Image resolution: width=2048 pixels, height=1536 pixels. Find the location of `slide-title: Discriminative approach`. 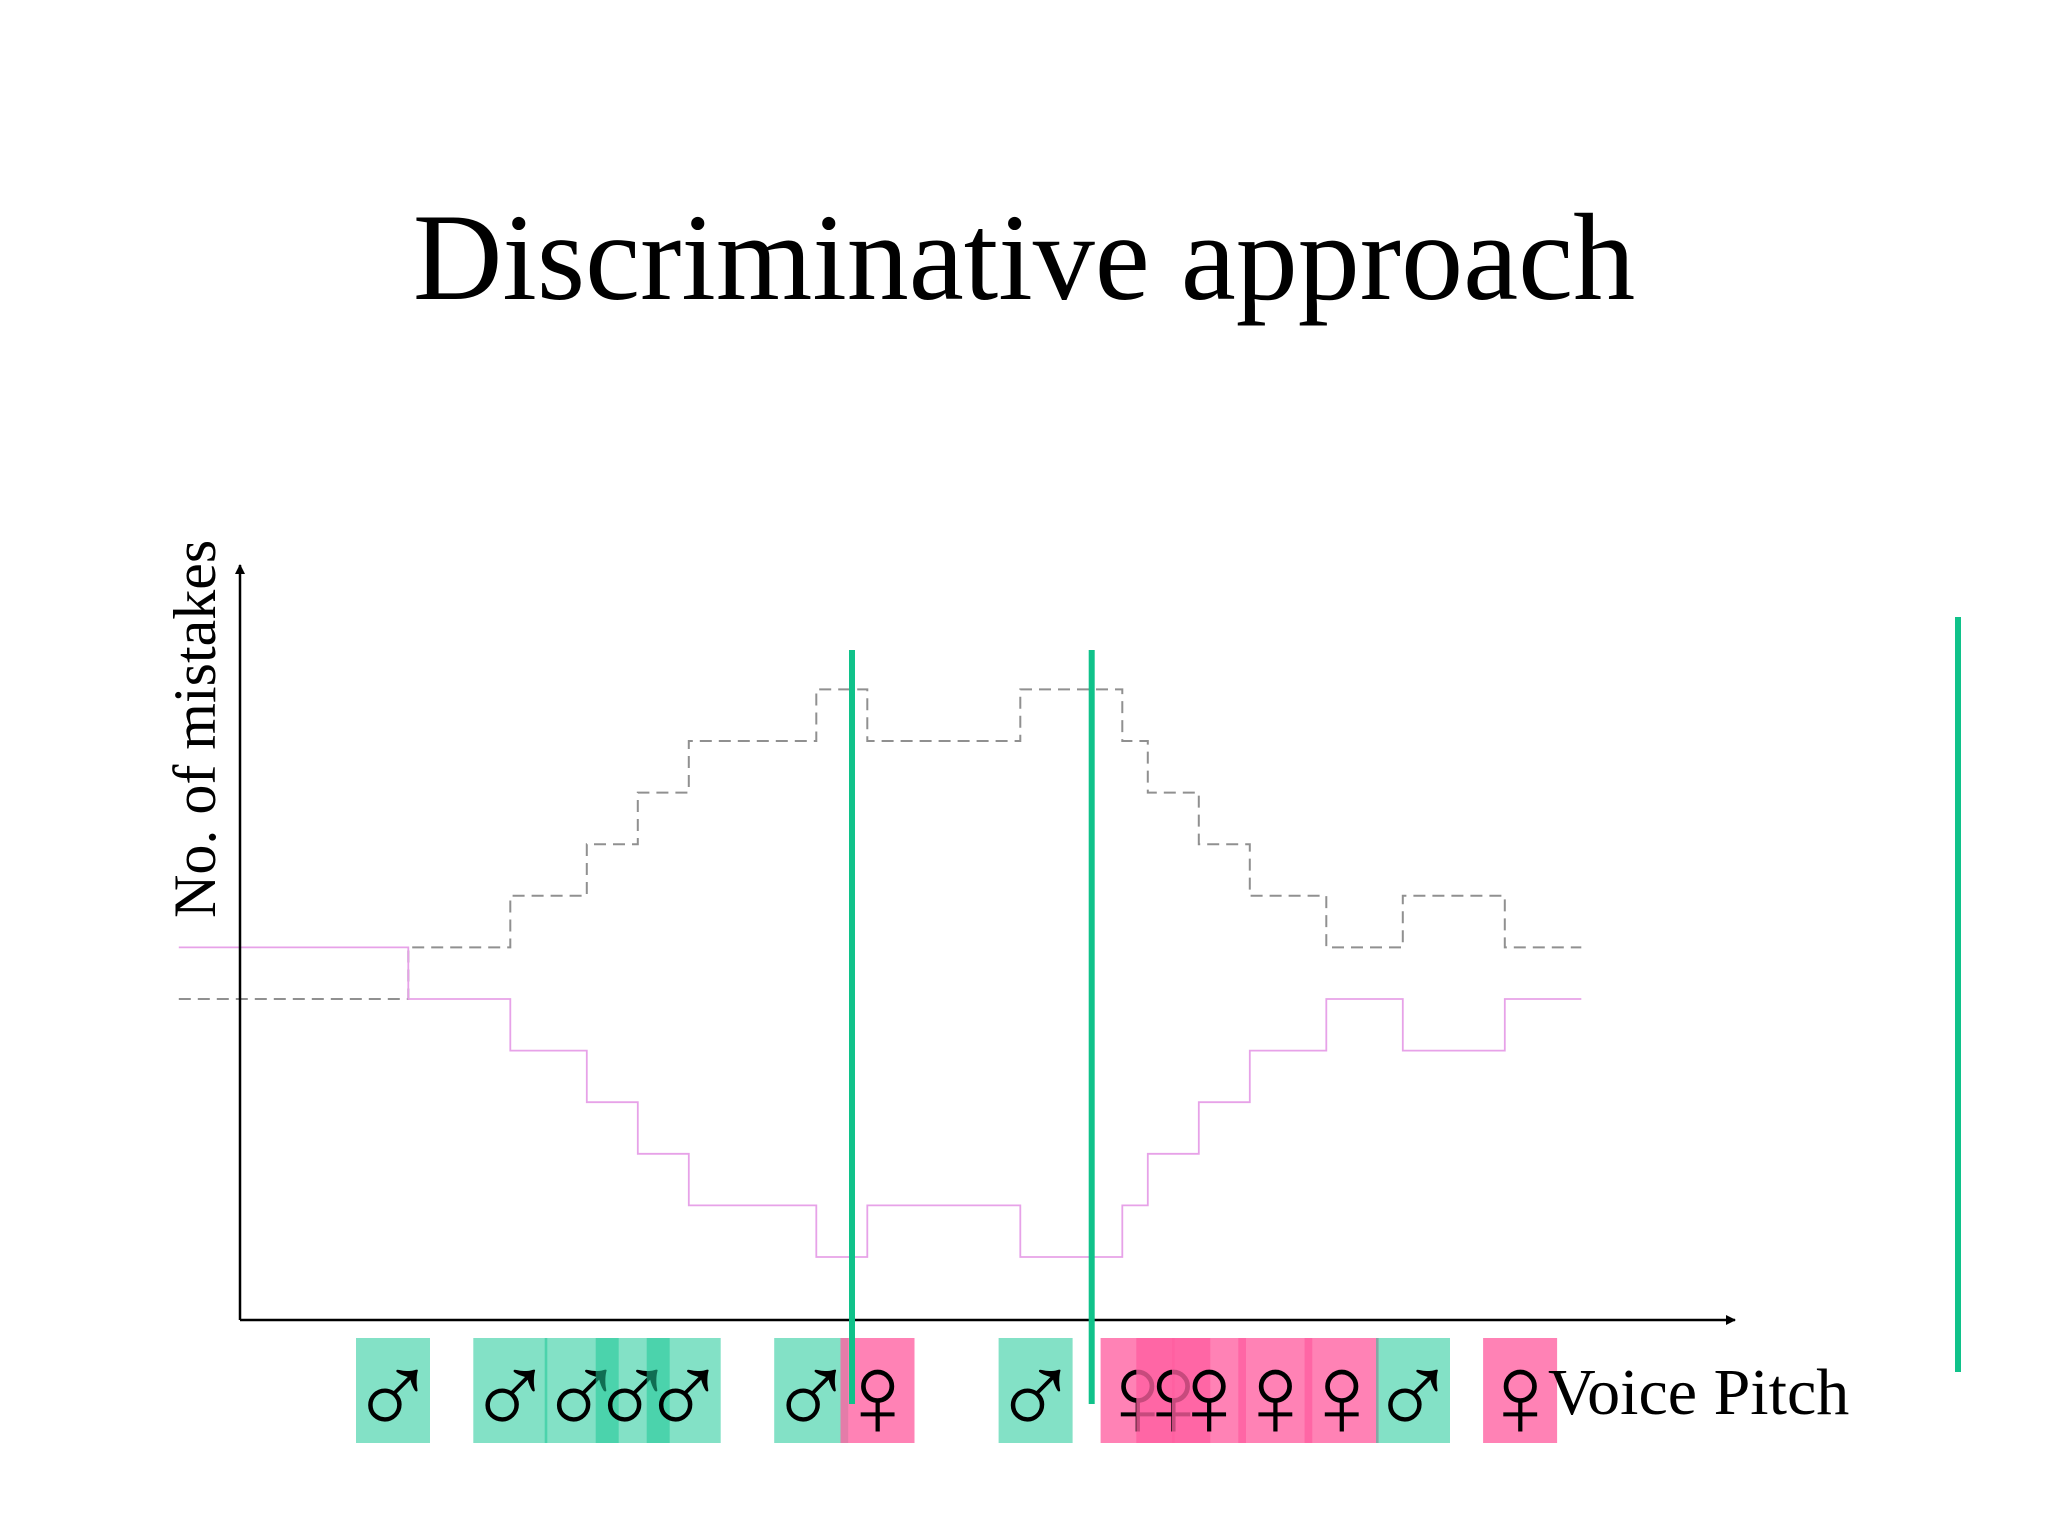

slide-title: Discriminative approach is located at coordinates (1024, 257).